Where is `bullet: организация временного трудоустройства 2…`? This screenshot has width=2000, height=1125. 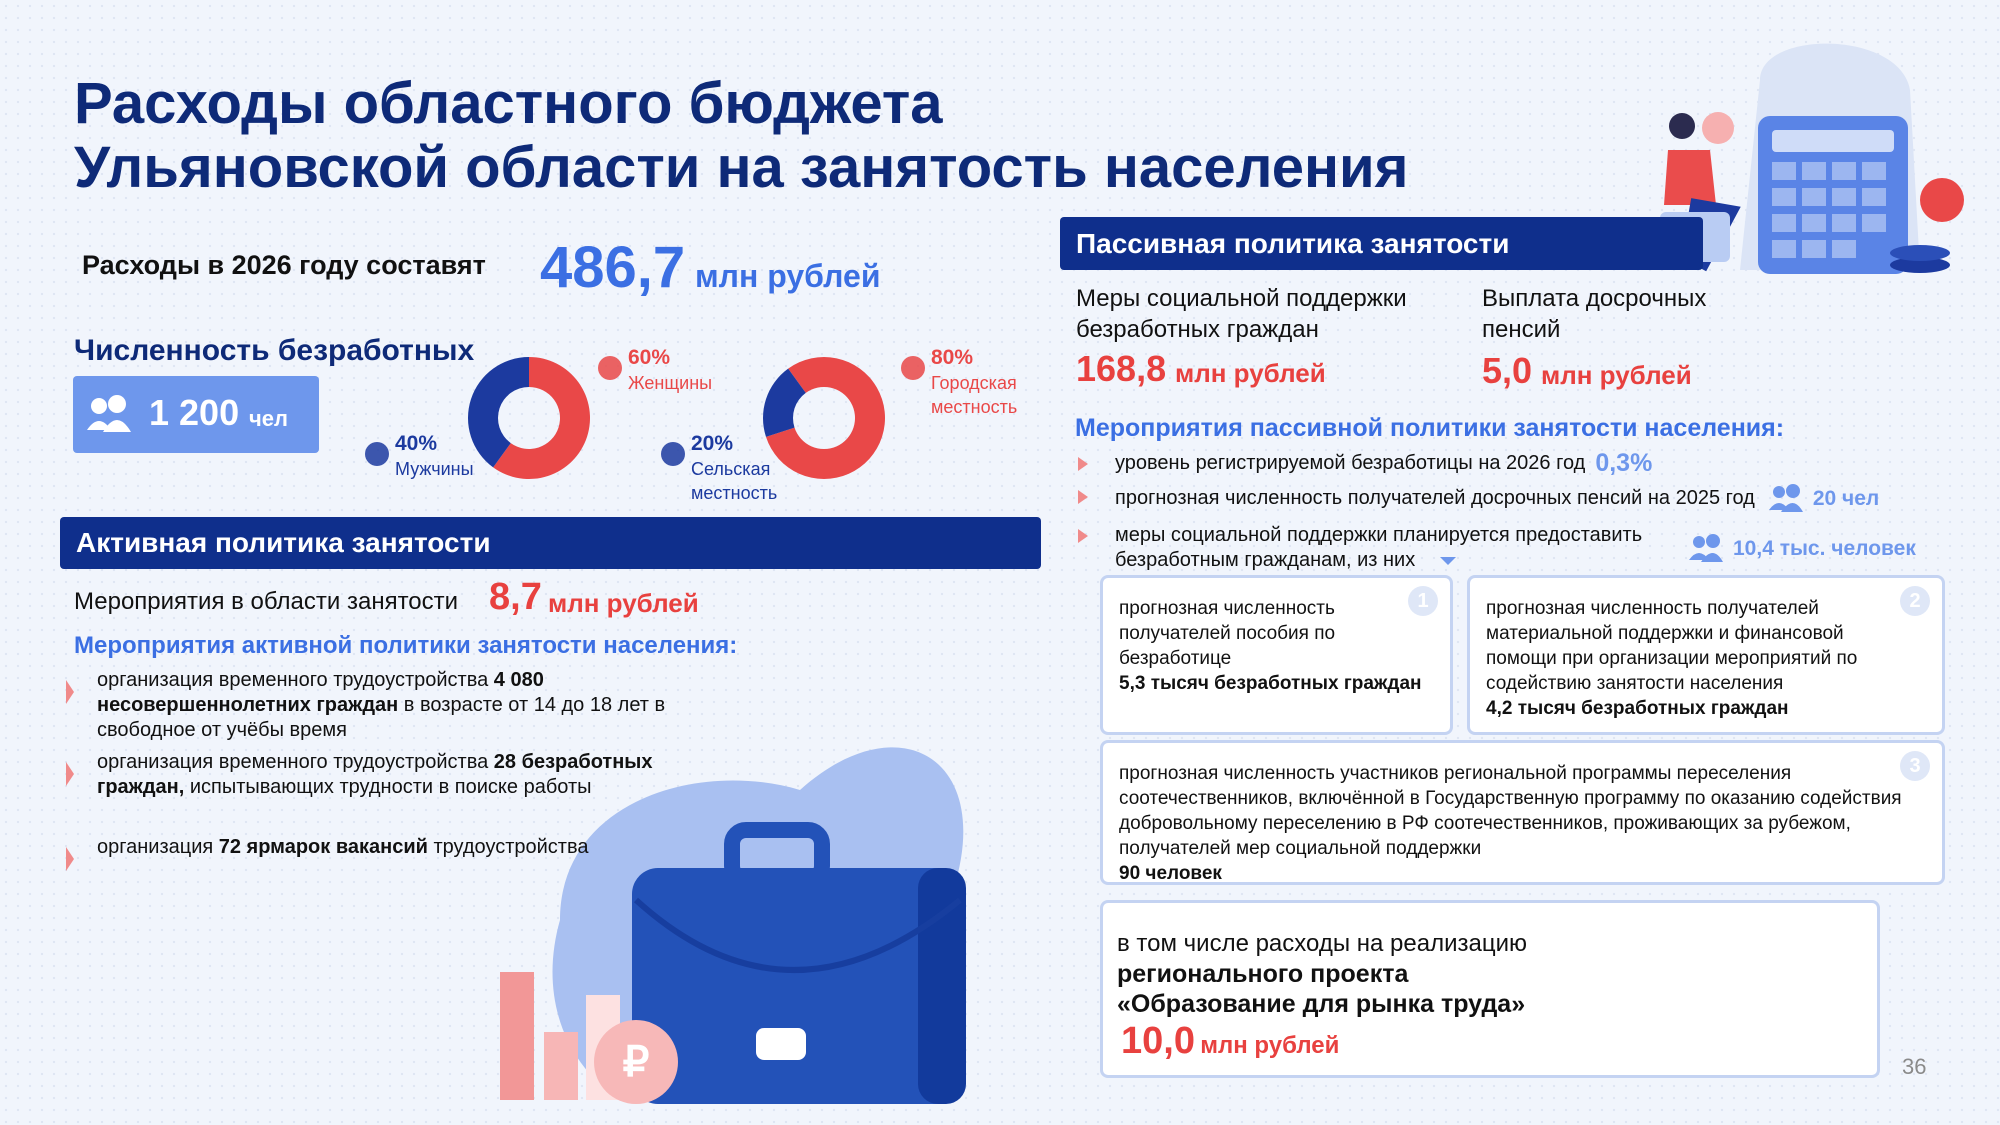 bullet: организация временного трудоустройства 2… is located at coordinates (397, 775).